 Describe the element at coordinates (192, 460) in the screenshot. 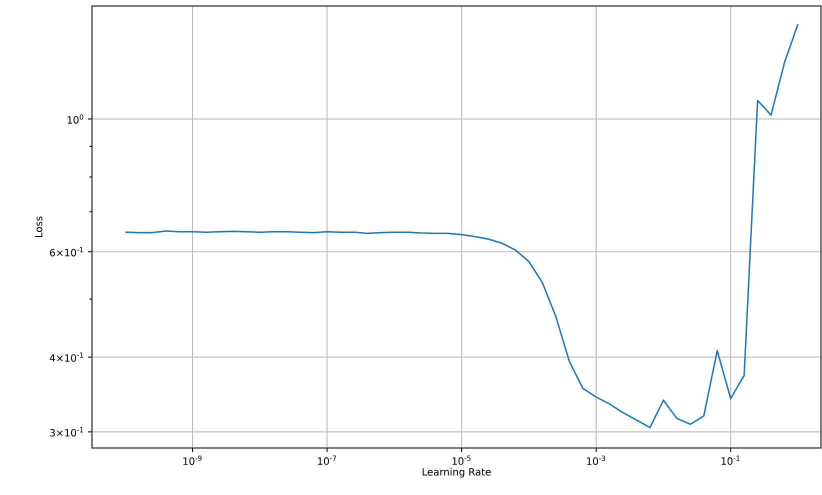

I see `x-tick-label: 10$^{-9}$` at that location.